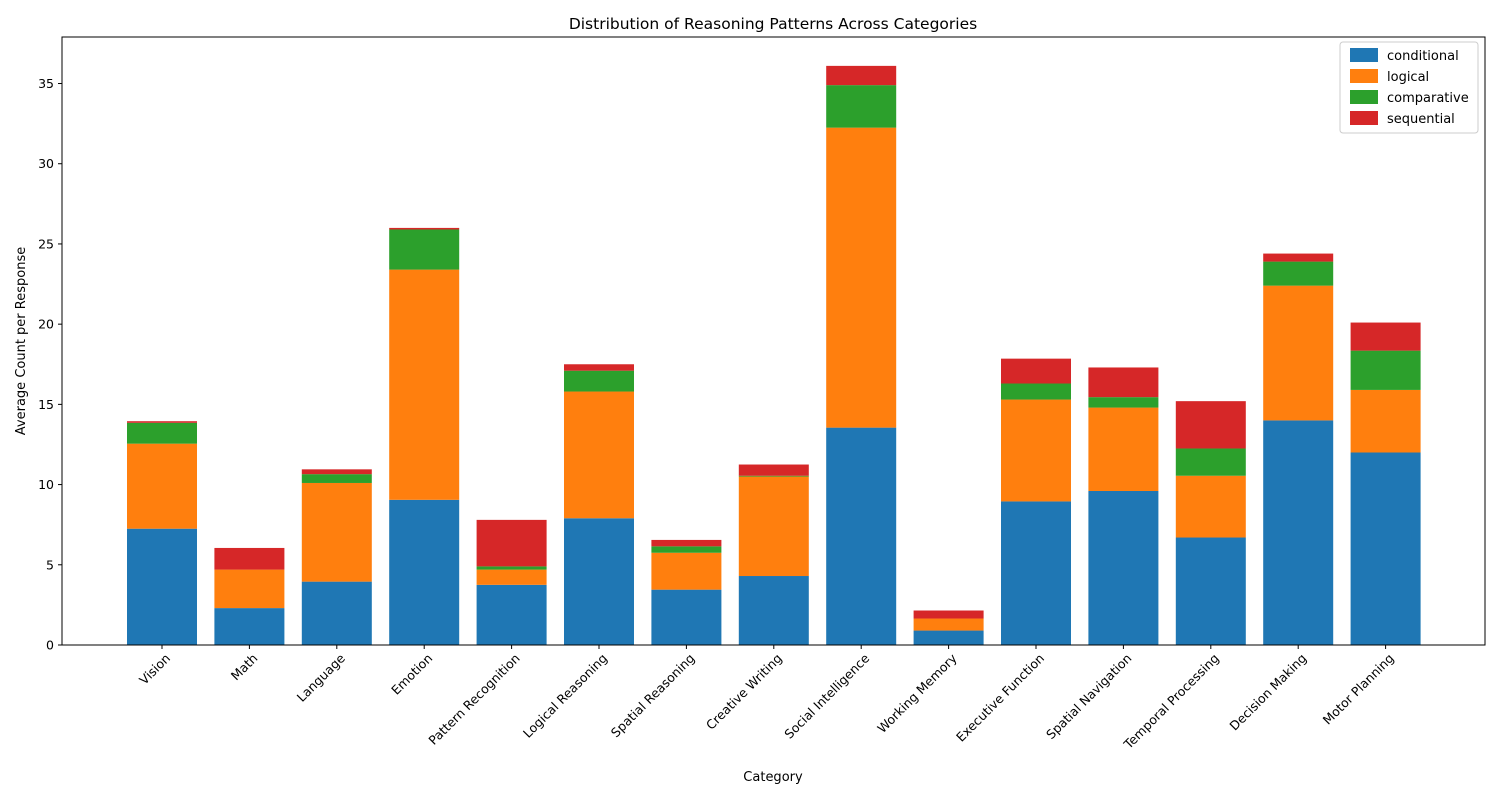 Image resolution: width=1500 pixels, height=800 pixels. I want to click on bar-logical-language, so click(336, 532).